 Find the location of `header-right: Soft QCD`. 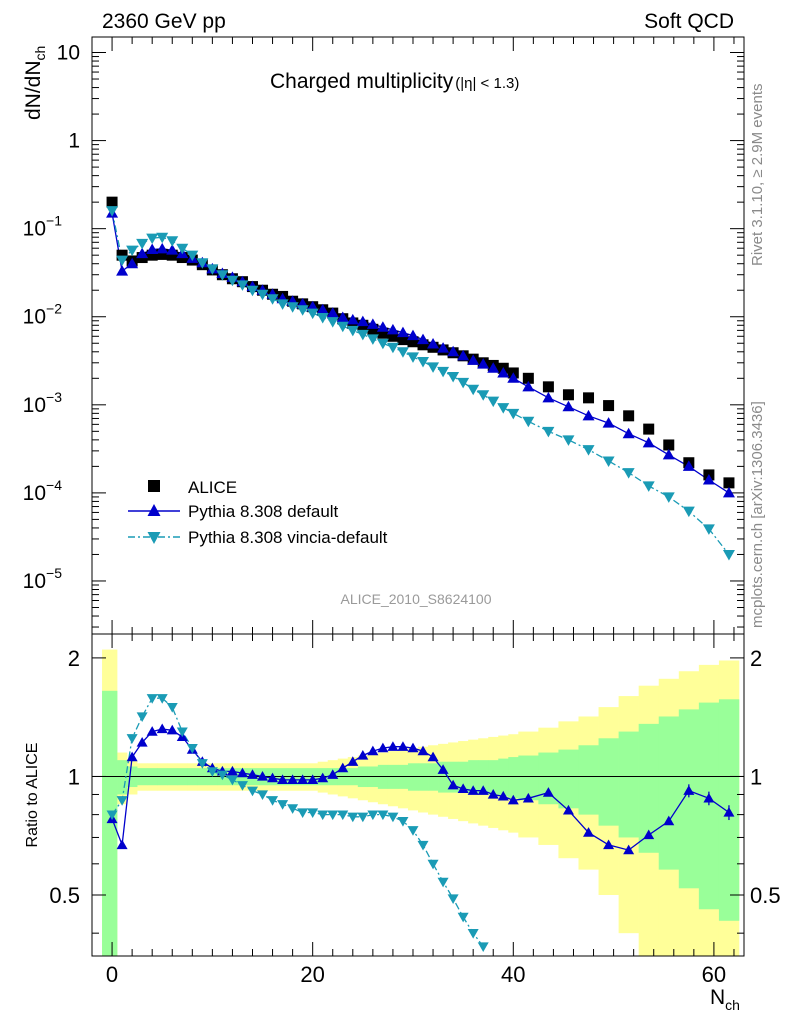

header-right: Soft QCD is located at coordinates (689, 21).